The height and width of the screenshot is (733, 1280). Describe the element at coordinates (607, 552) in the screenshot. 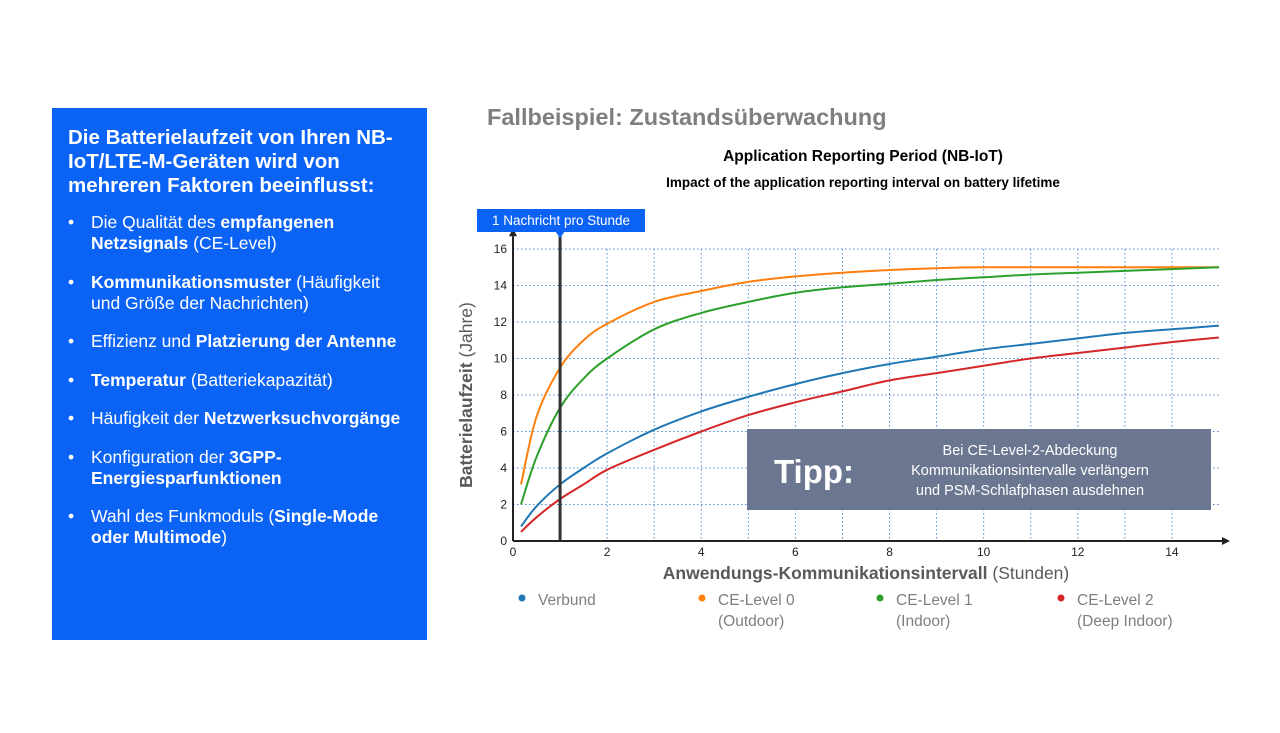

I see `x-tick-label: 2` at that location.